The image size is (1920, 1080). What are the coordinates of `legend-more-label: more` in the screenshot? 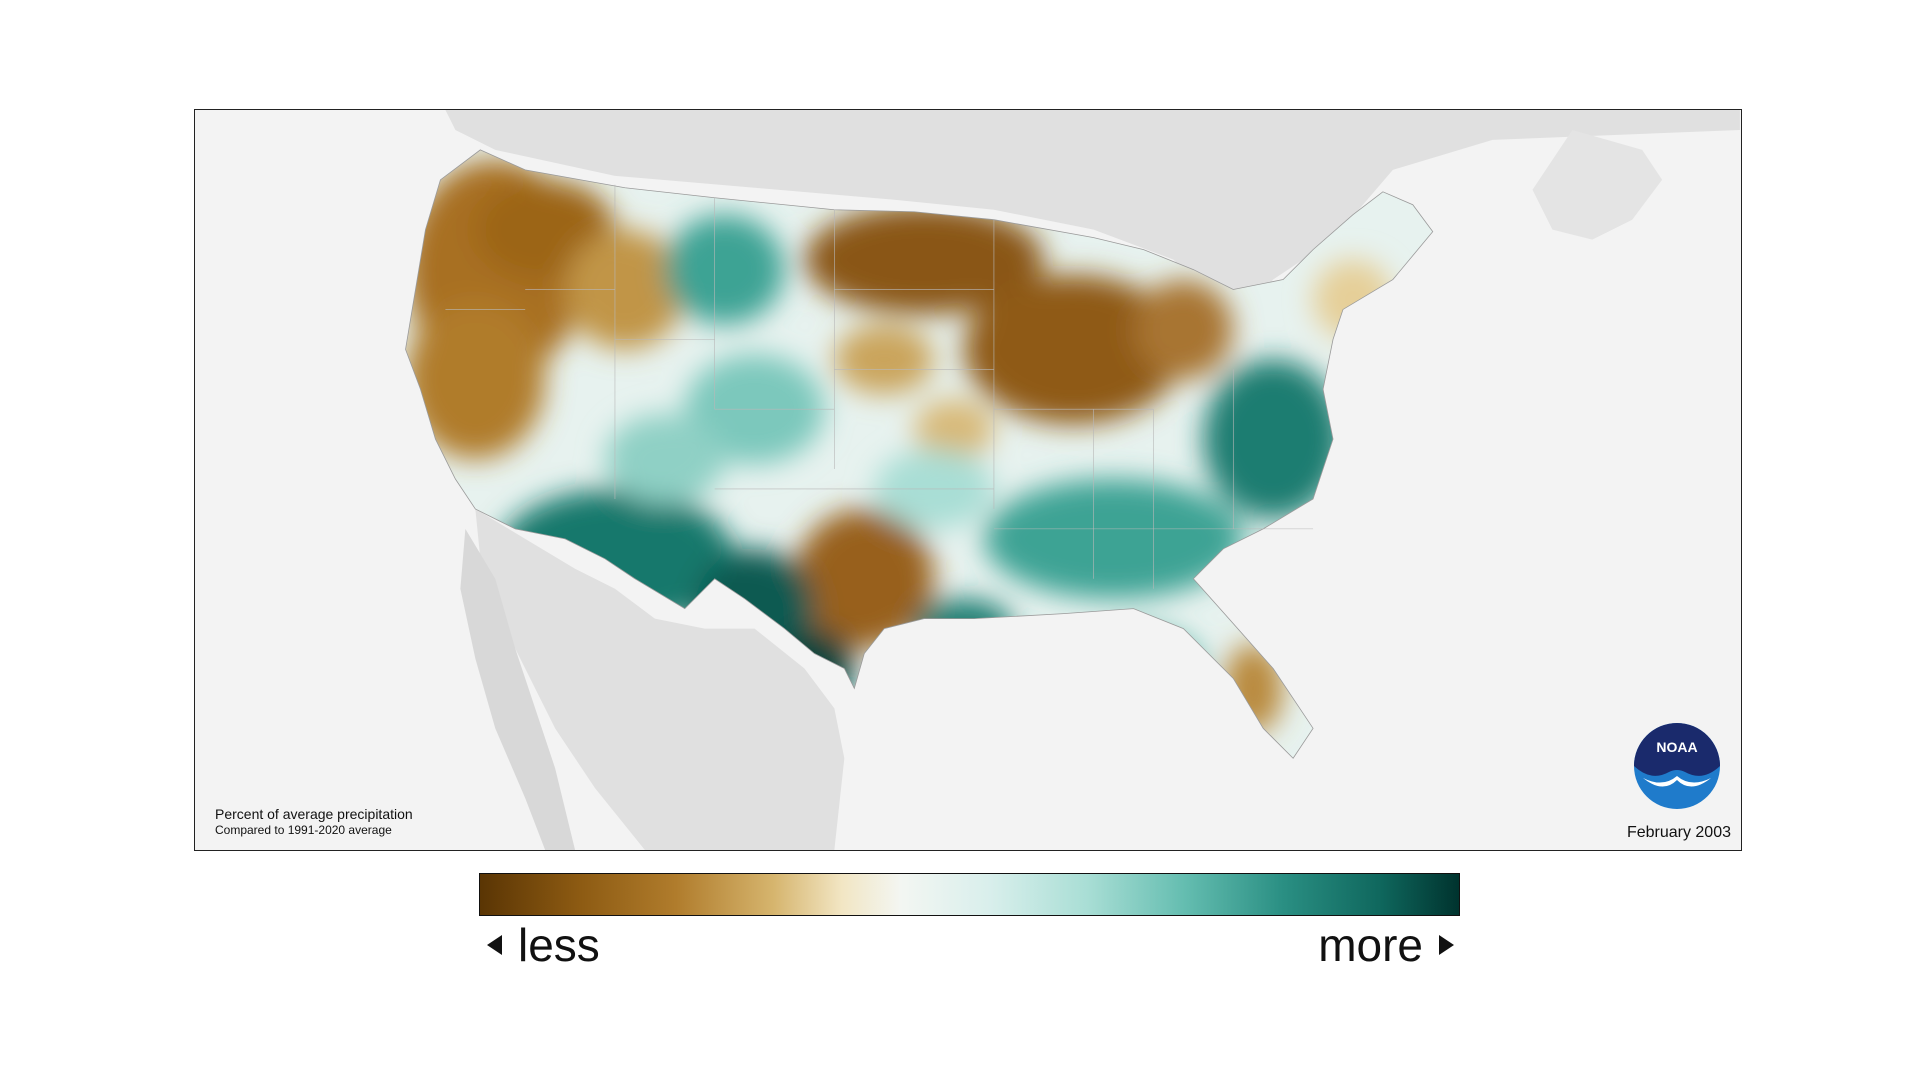 It's located at (1370, 945).